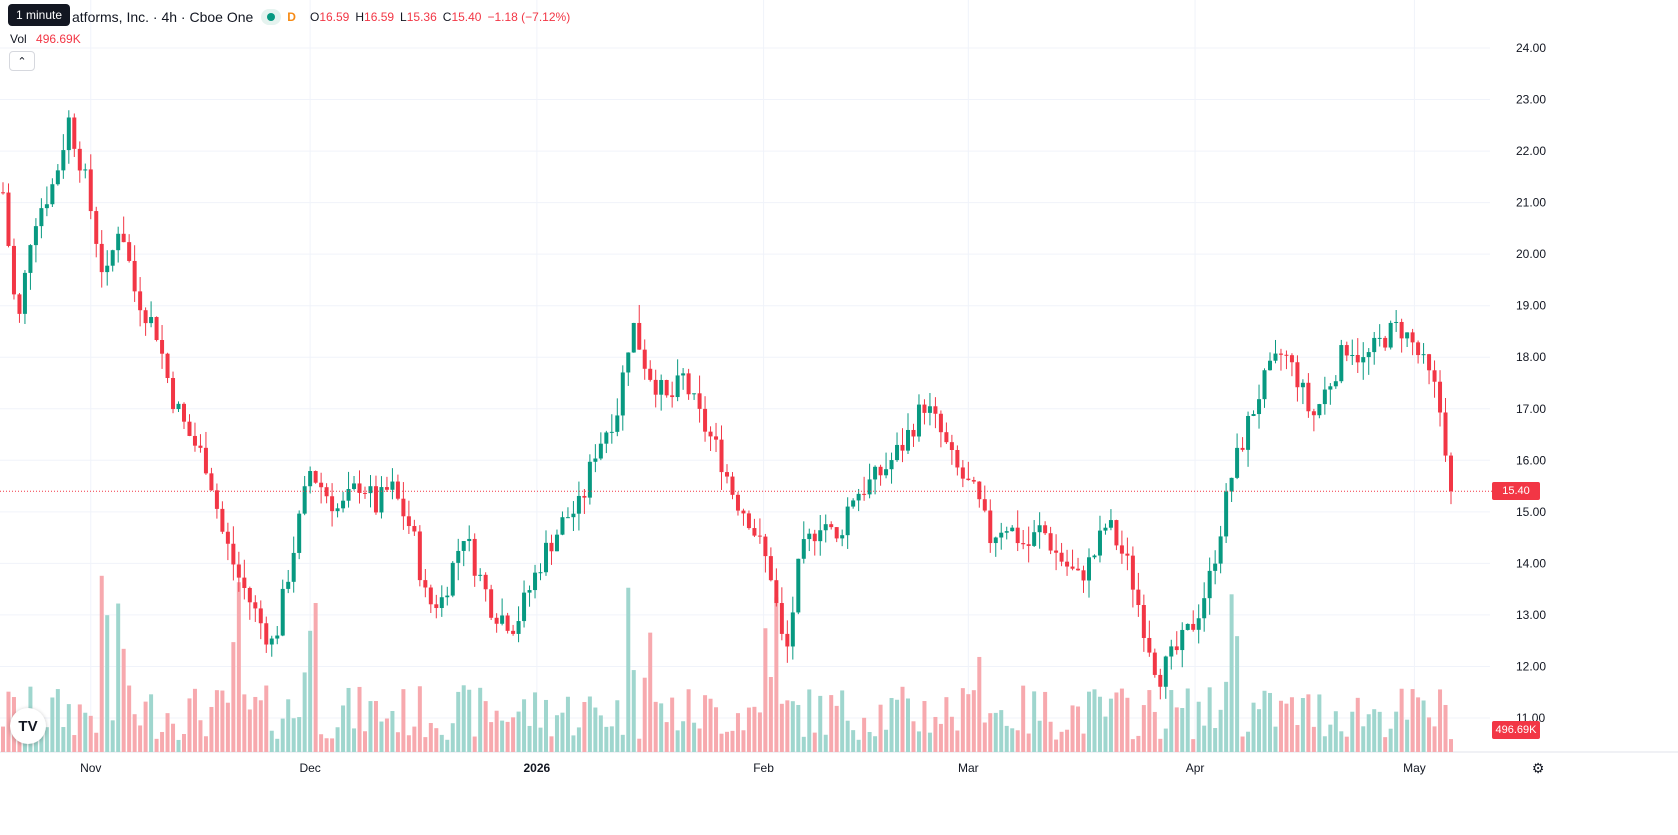 This screenshot has width=1678, height=835. What do you see at coordinates (763, 768) in the screenshot?
I see `x-tick-label: Feb` at bounding box center [763, 768].